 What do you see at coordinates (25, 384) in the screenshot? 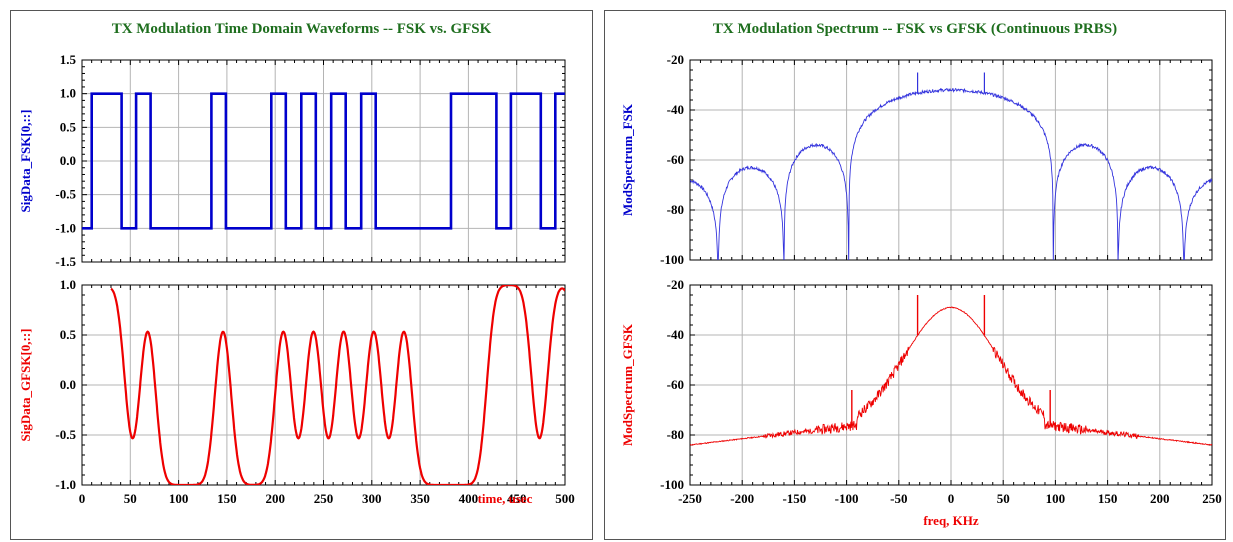
I see `y-axis-label: SigData_GFSK[0,::]` at bounding box center [25, 384].